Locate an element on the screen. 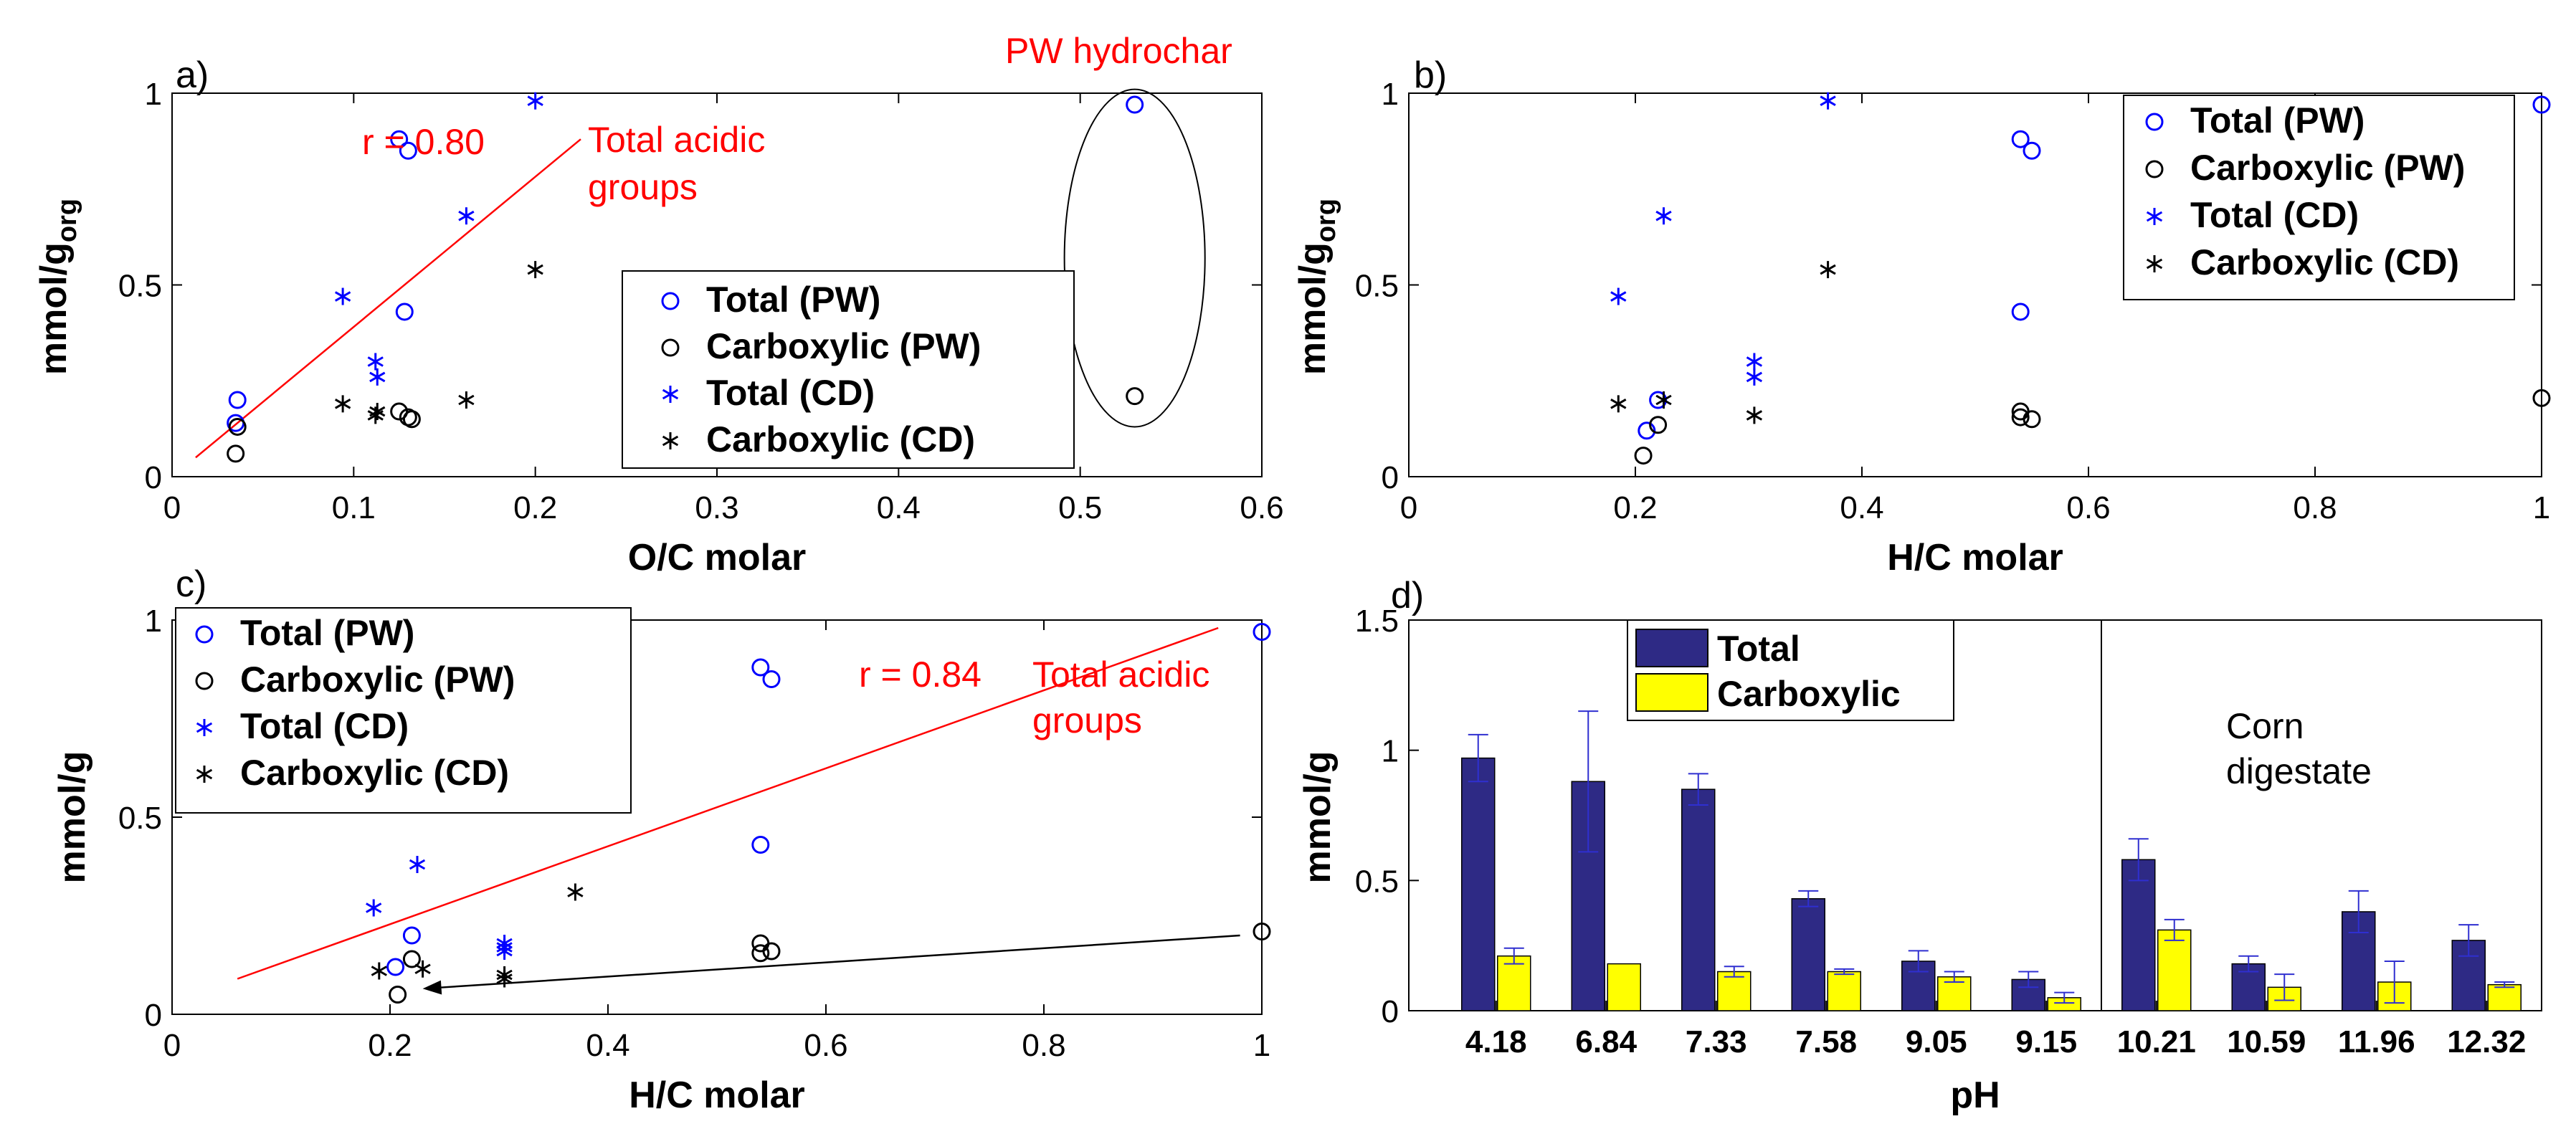 This screenshot has height=1134, width=2576. panel-a-legend-marker-total-cd-stroke is located at coordinates (670, 394).